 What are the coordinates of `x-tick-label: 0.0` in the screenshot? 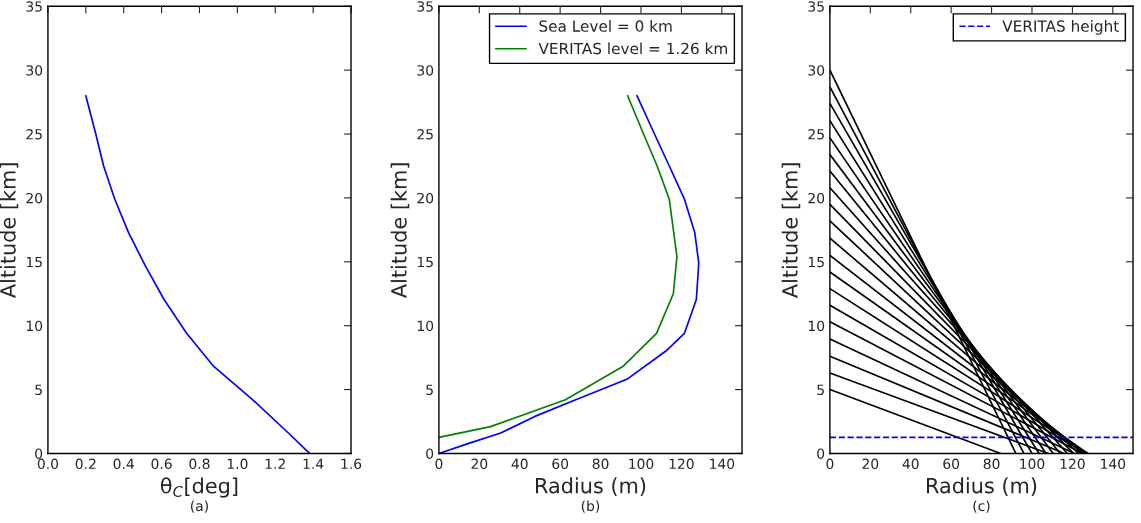 It's located at (48, 464).